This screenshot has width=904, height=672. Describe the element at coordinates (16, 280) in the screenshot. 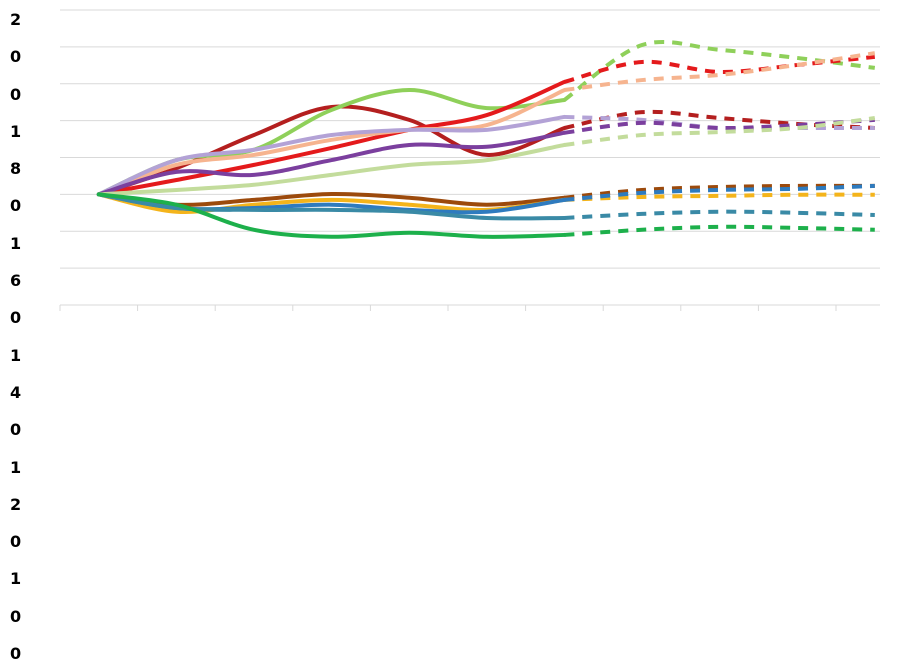

I see `y-tick-label: 160` at that location.